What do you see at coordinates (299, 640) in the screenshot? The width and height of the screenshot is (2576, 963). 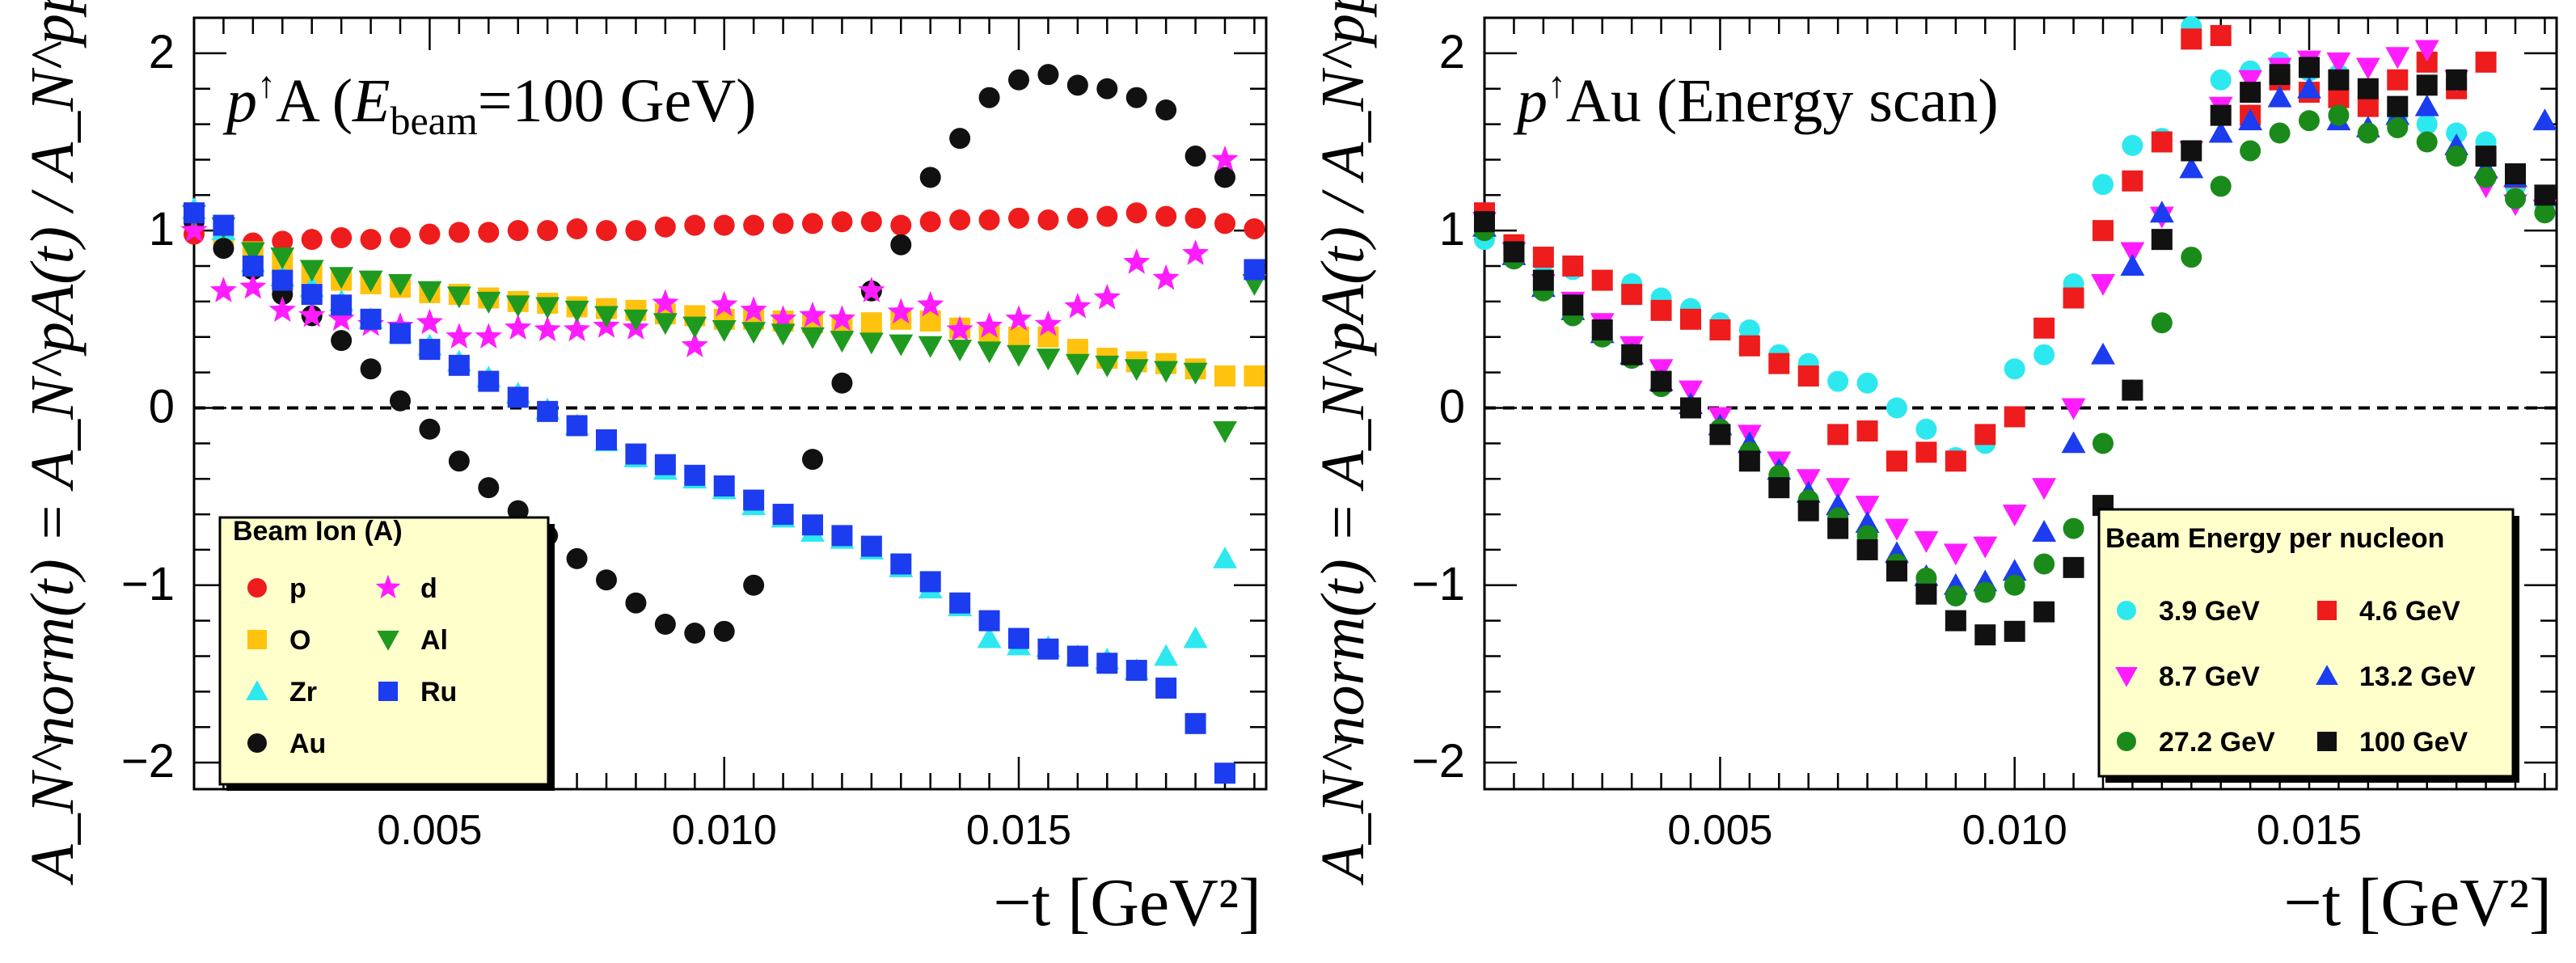 I see `legend-label: O` at bounding box center [299, 640].